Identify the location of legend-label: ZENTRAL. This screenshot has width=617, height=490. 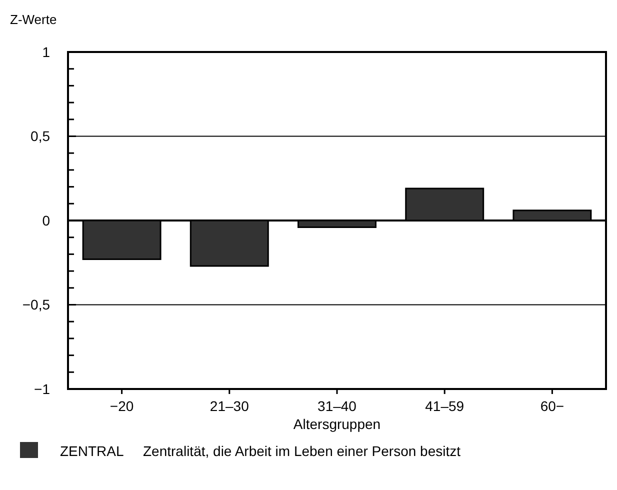
(92, 451).